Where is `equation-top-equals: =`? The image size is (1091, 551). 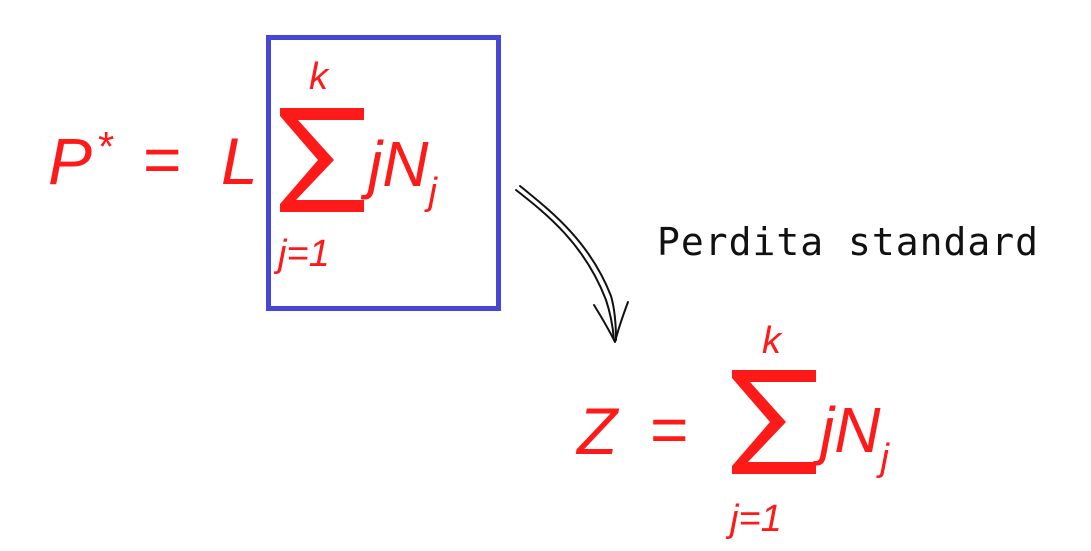
equation-top-equals: = is located at coordinates (162, 159).